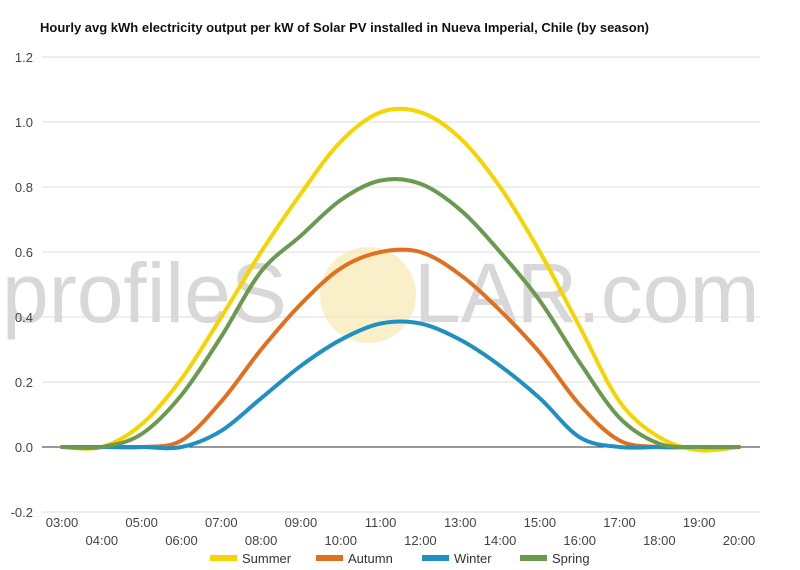  What do you see at coordinates (24, 57) in the screenshot?
I see `y-tick-label: 1.2` at bounding box center [24, 57].